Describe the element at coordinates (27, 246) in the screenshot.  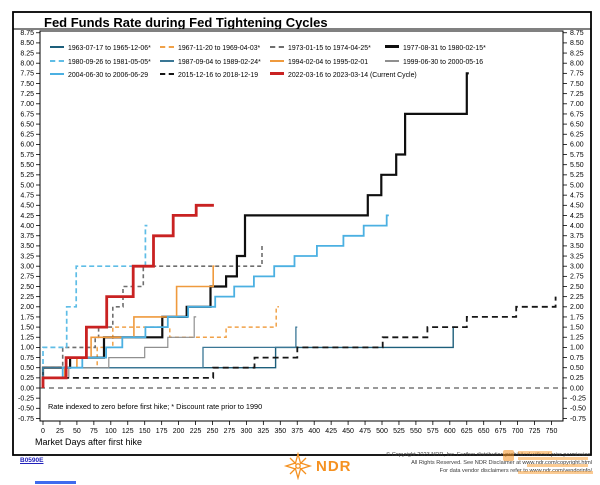
I see `y-tick-label-left: 3.50` at that location.